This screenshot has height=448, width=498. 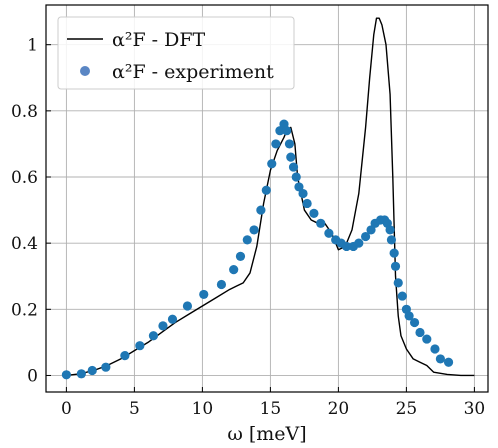 I want to click on y-tick-label: 0.4, so click(x=24, y=244).